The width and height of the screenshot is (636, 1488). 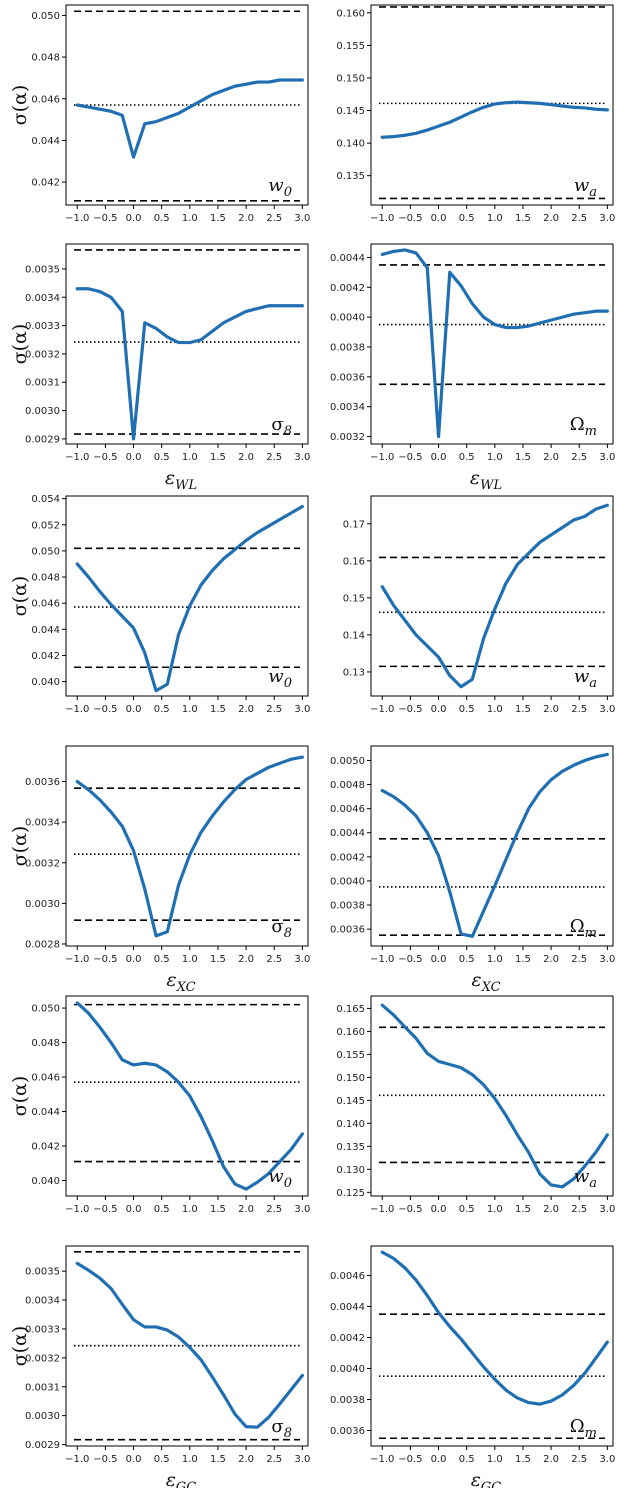 I want to click on y-tick-label: 0.145, so click(x=350, y=111).